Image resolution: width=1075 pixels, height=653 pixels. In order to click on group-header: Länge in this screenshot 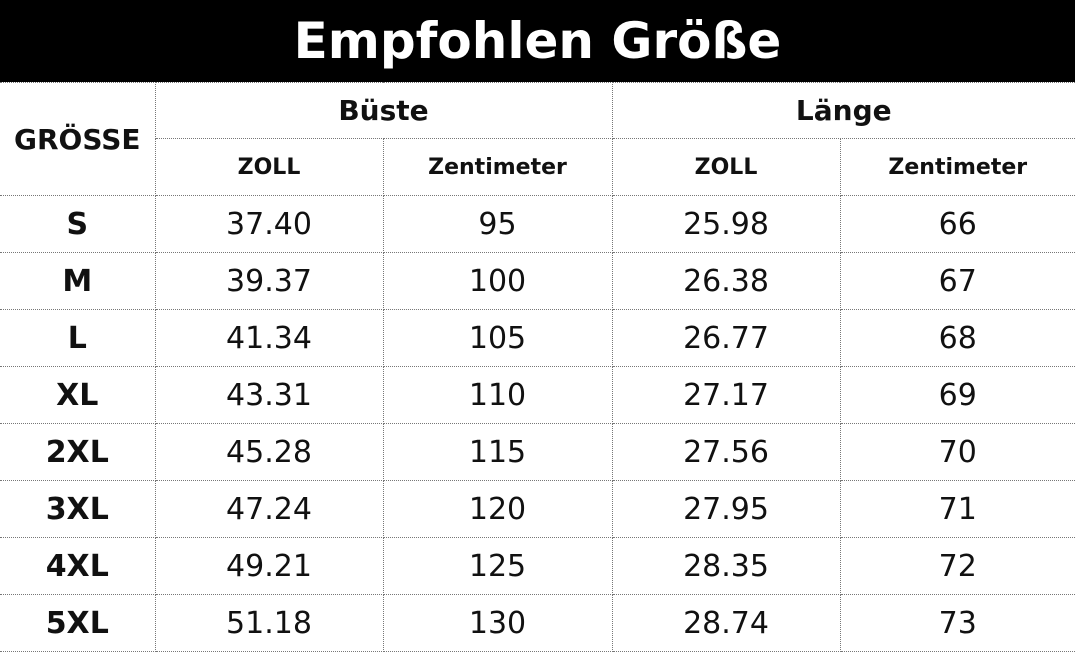, I will do `click(843, 110)`.